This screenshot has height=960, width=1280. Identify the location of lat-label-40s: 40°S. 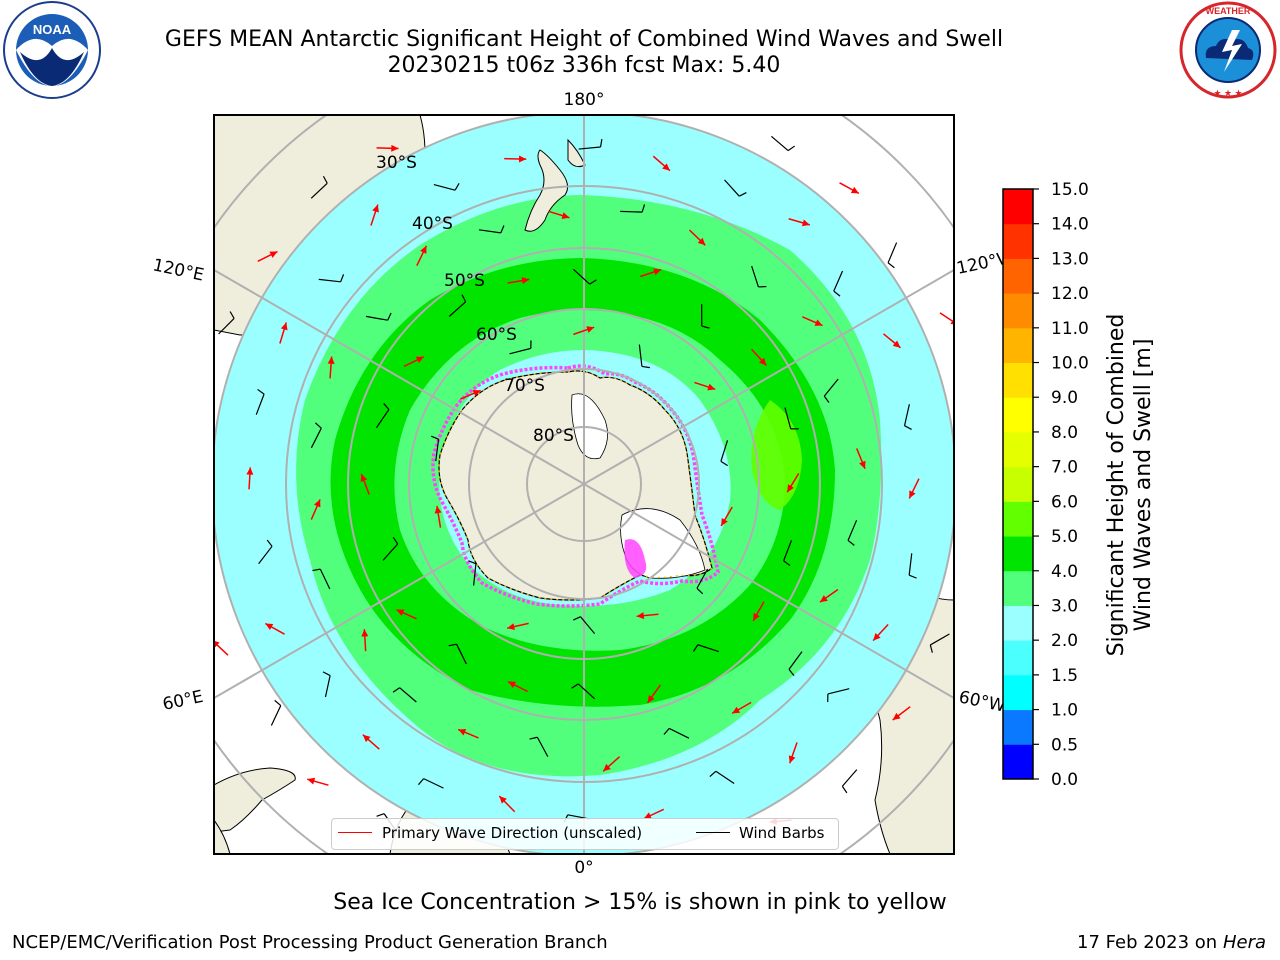
(432, 224).